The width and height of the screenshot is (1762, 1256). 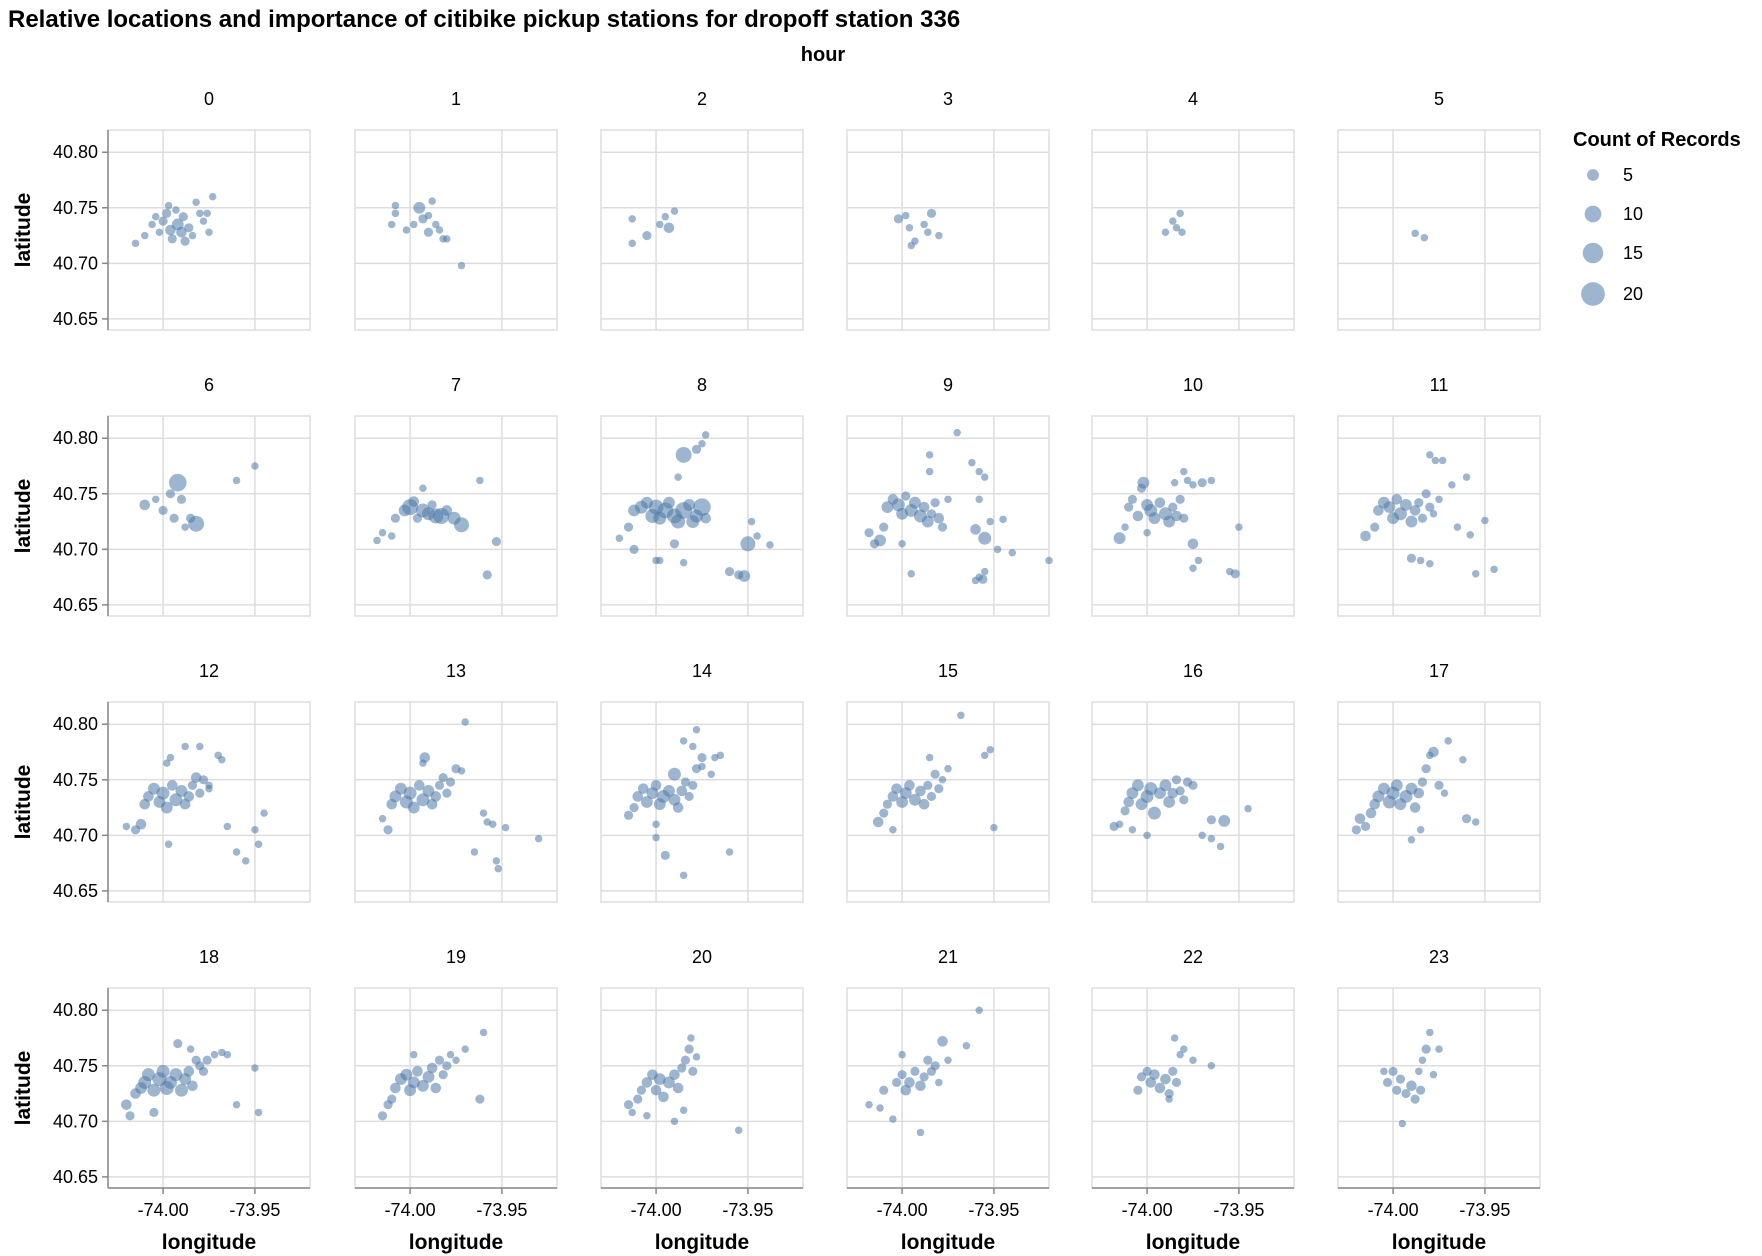 What do you see at coordinates (1439, 957) in the screenshot?
I see `facet-label: 23` at bounding box center [1439, 957].